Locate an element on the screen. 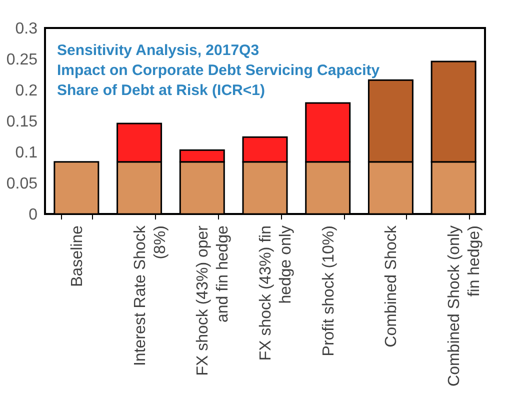 The width and height of the screenshot is (515, 412). x-tick-label: FX shock (43%) oper and fin hedge is located at coordinates (213, 300).